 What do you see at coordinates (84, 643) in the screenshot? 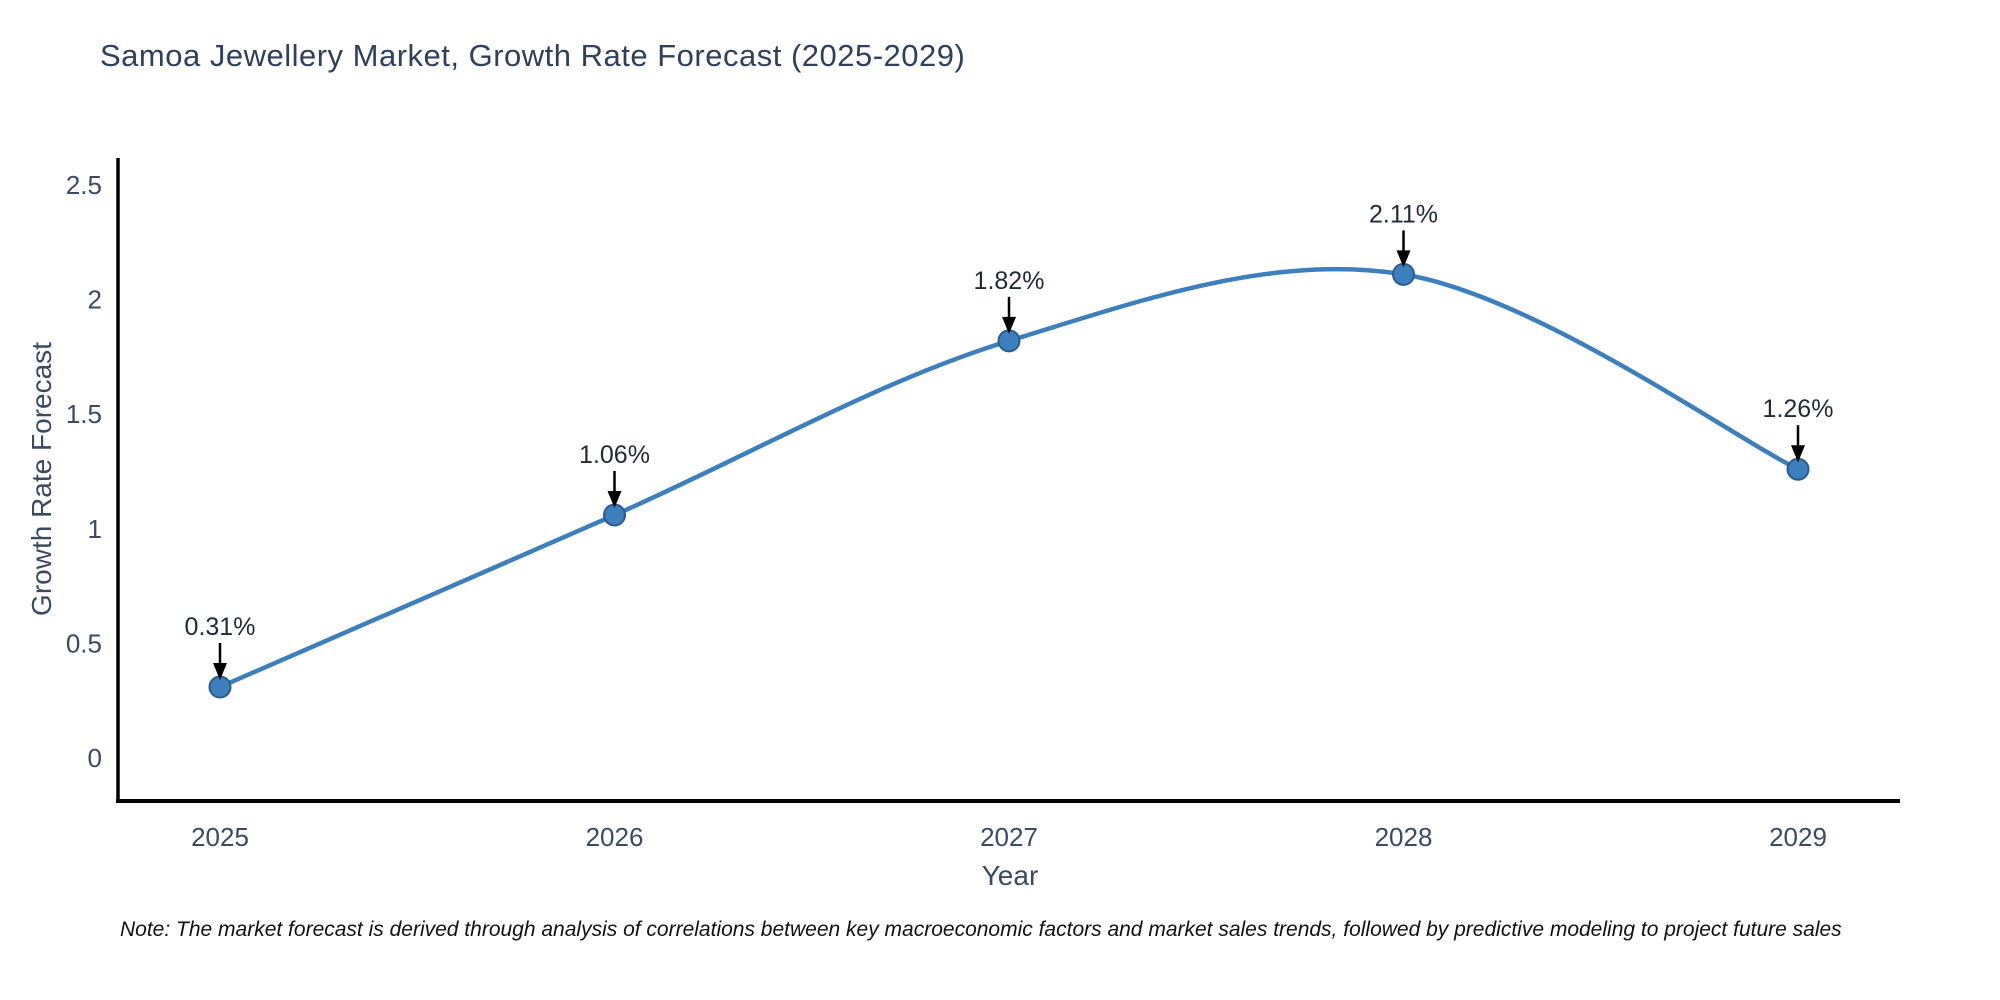
I see `y-tick-label: 0.5` at bounding box center [84, 643].